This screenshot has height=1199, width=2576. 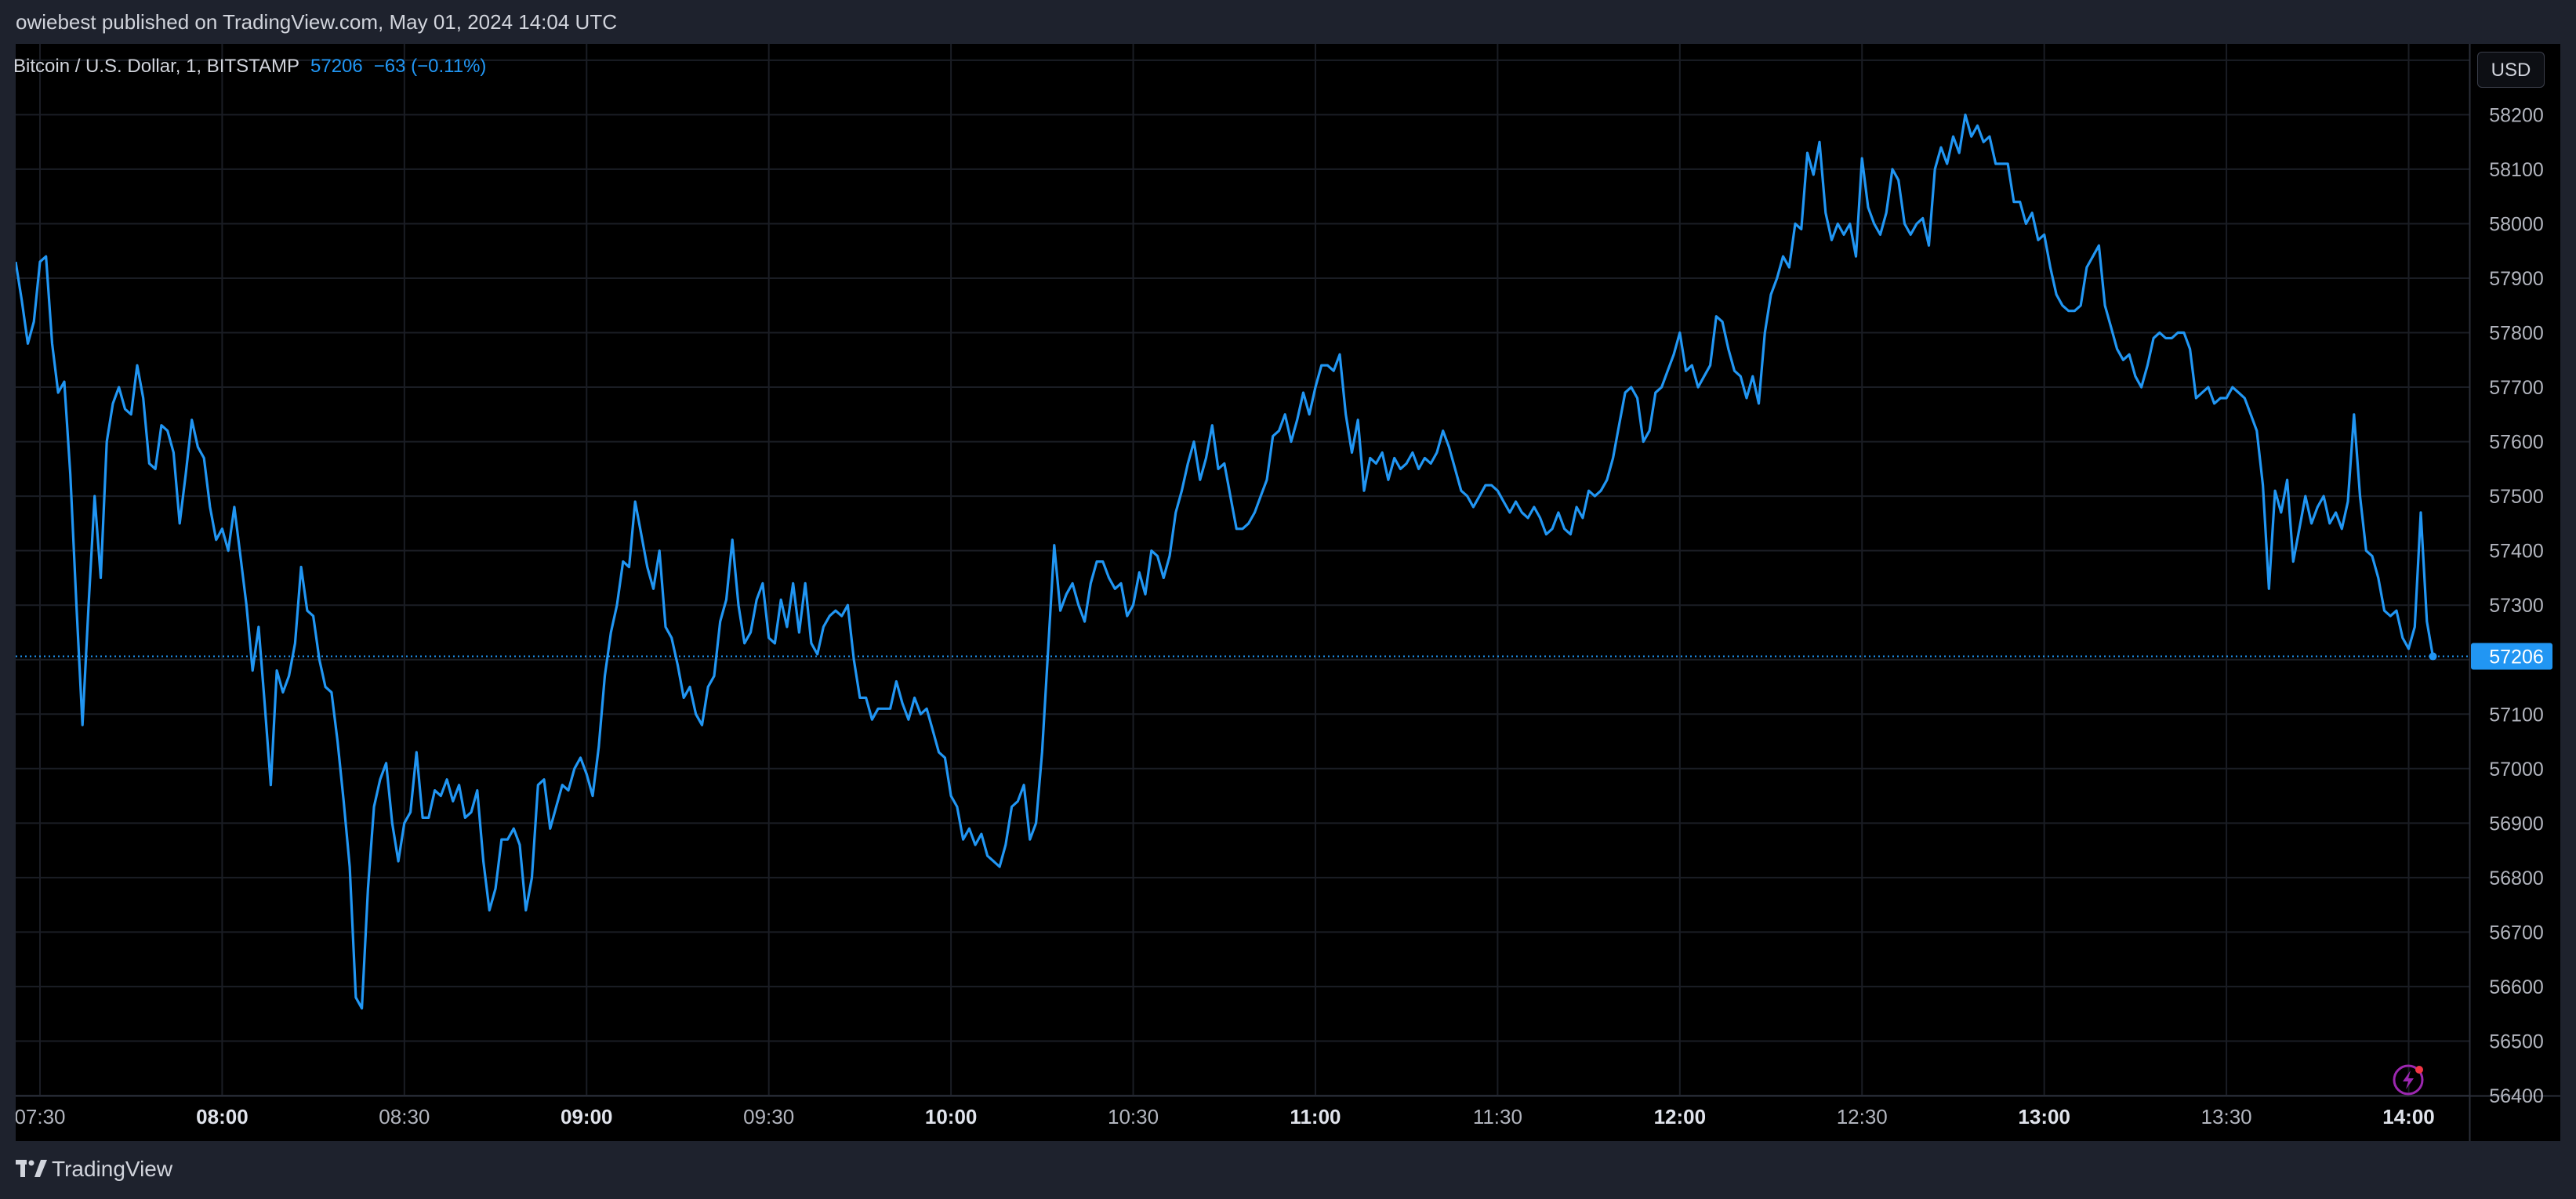 What do you see at coordinates (2409, 1080) in the screenshot?
I see `lightning-icon` at bounding box center [2409, 1080].